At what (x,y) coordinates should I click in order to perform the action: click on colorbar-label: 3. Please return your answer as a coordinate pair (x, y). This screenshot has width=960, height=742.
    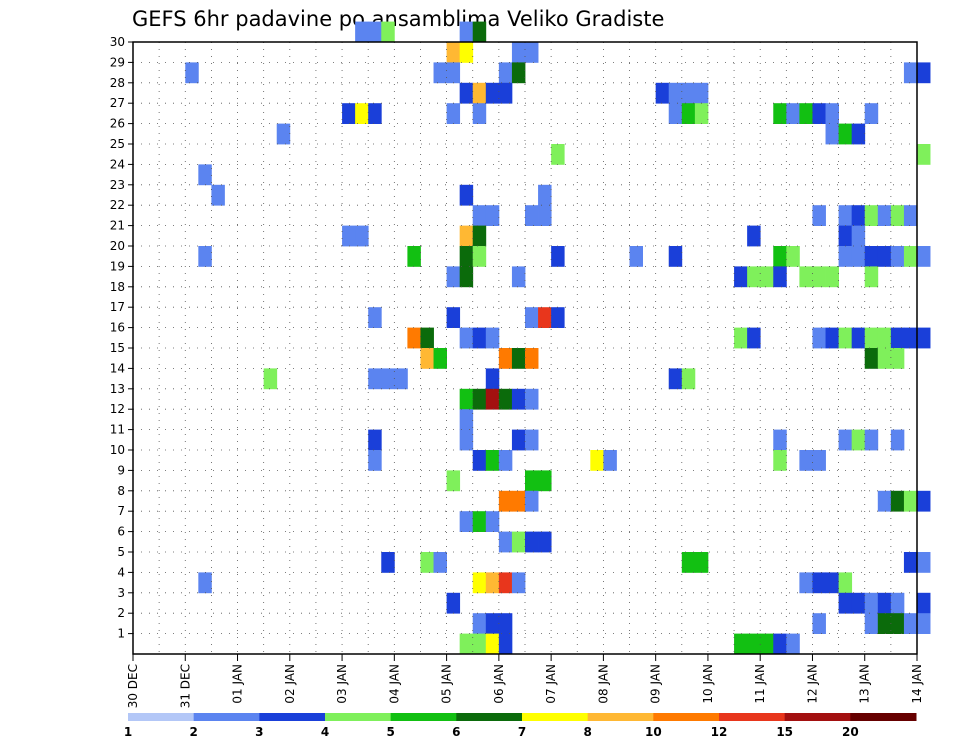
    Looking at the image, I should click on (259, 732).